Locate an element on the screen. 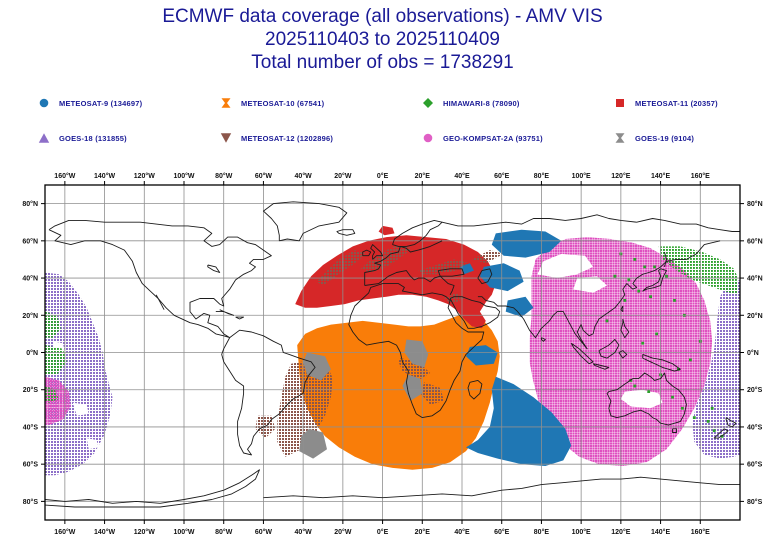 Image resolution: width=765 pixels, height=553 pixels. lon-tick-label-top: 160°W is located at coordinates (64, 176).